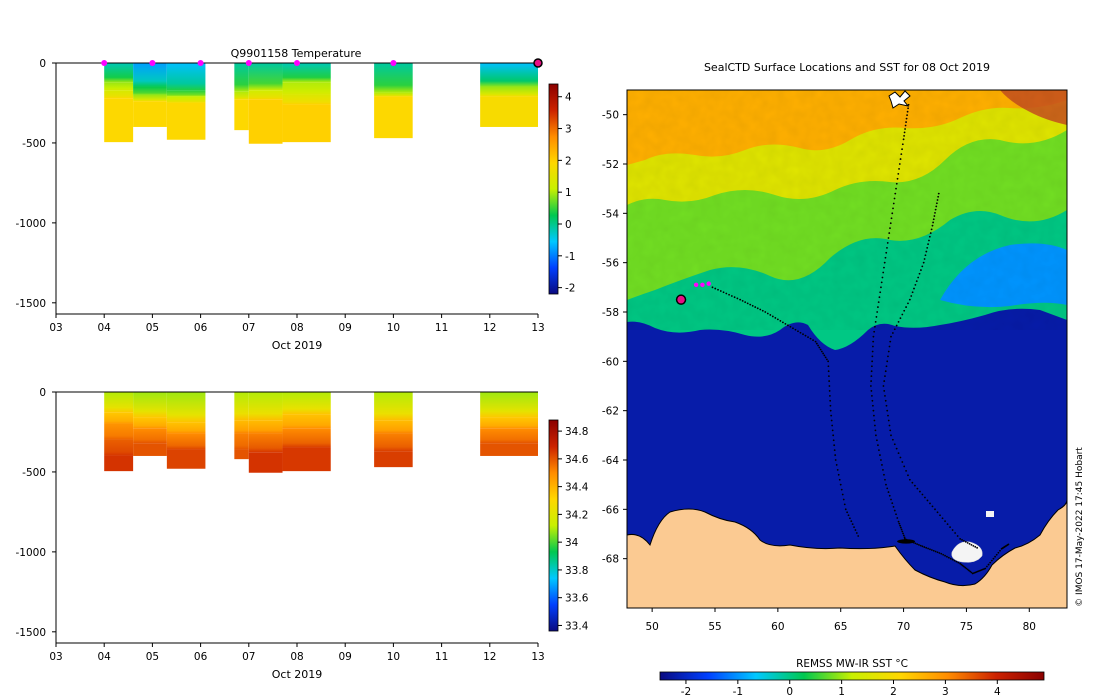 Image resolution: width=1100 pixels, height=700 pixels. I want to click on sst-colorbar-tick-label: 2, so click(893, 692).